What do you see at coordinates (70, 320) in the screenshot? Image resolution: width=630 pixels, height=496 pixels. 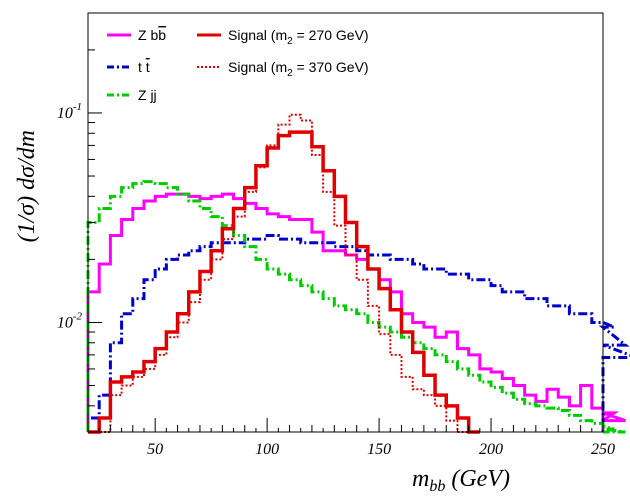 I see `y-tick-label: 10⁻²` at bounding box center [70, 320].